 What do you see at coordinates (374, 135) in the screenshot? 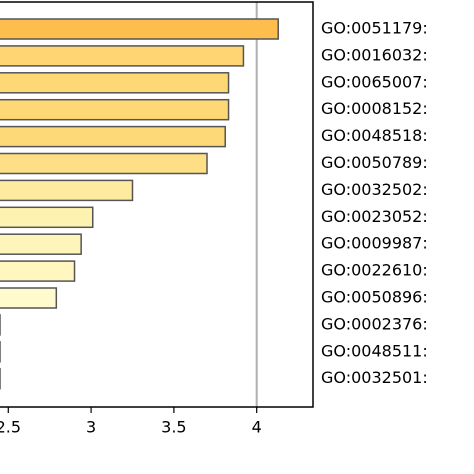
I see `category-label: GO:0048518:` at bounding box center [374, 135].